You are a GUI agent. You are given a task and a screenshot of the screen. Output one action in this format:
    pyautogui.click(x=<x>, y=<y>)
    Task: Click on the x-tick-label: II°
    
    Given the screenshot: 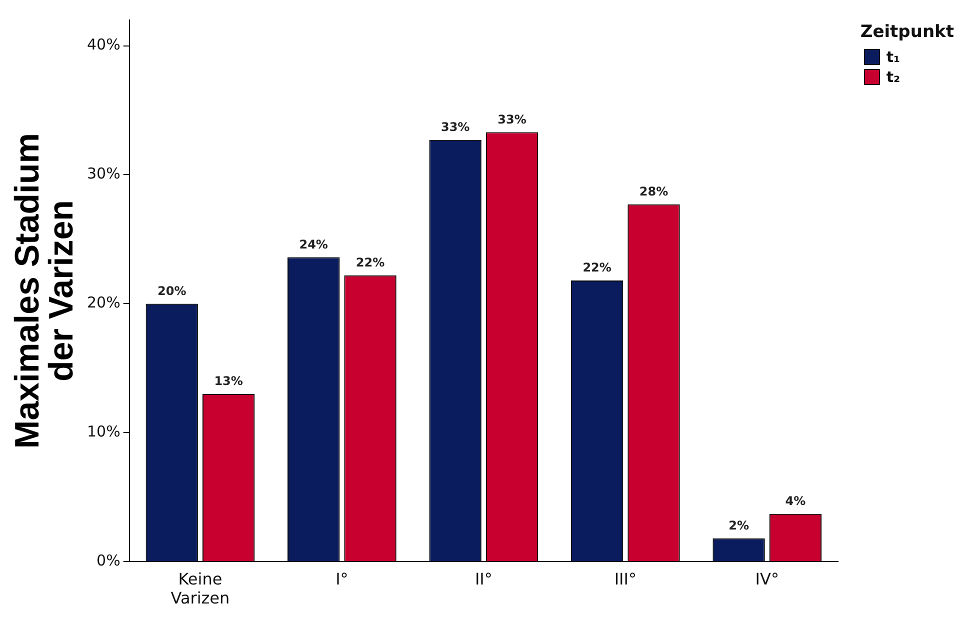 What is the action you would take?
    pyautogui.click(x=483, y=578)
    